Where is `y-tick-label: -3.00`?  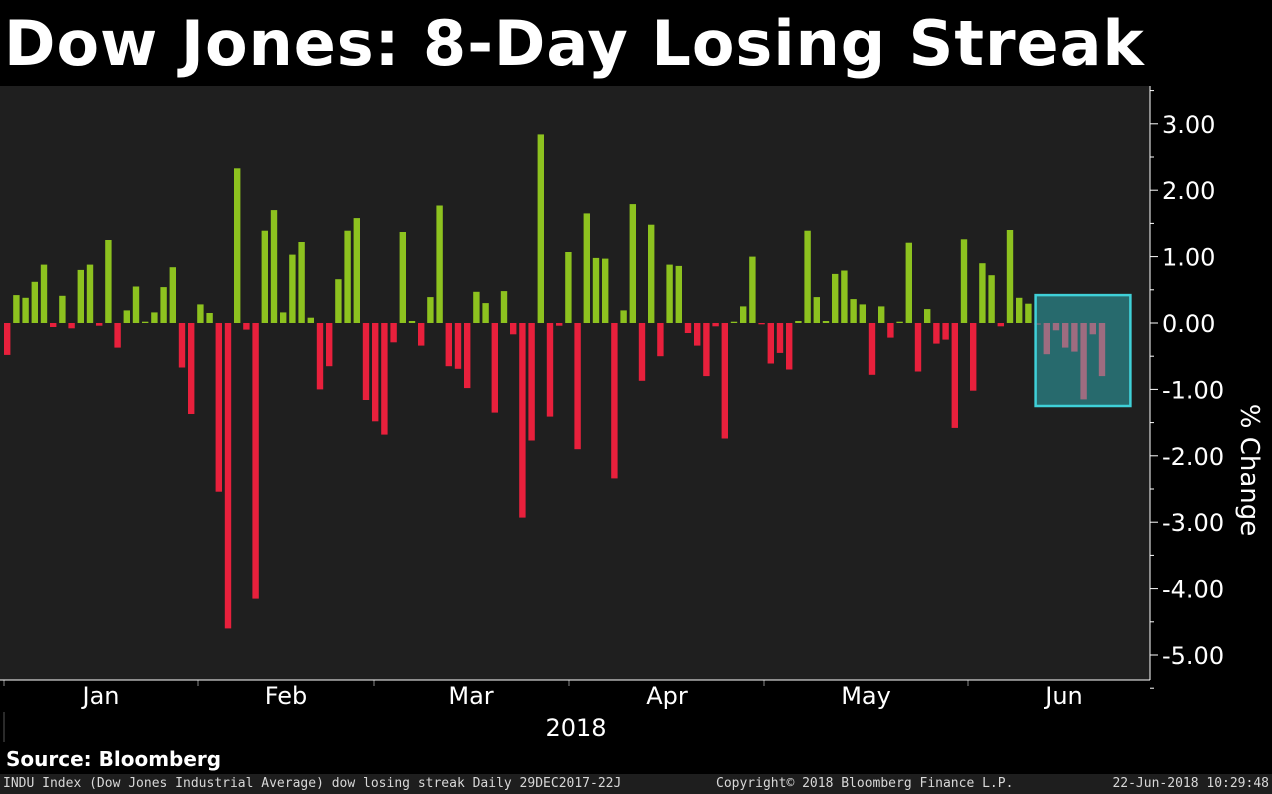 y-tick-label: -3.00 is located at coordinates (1193, 523).